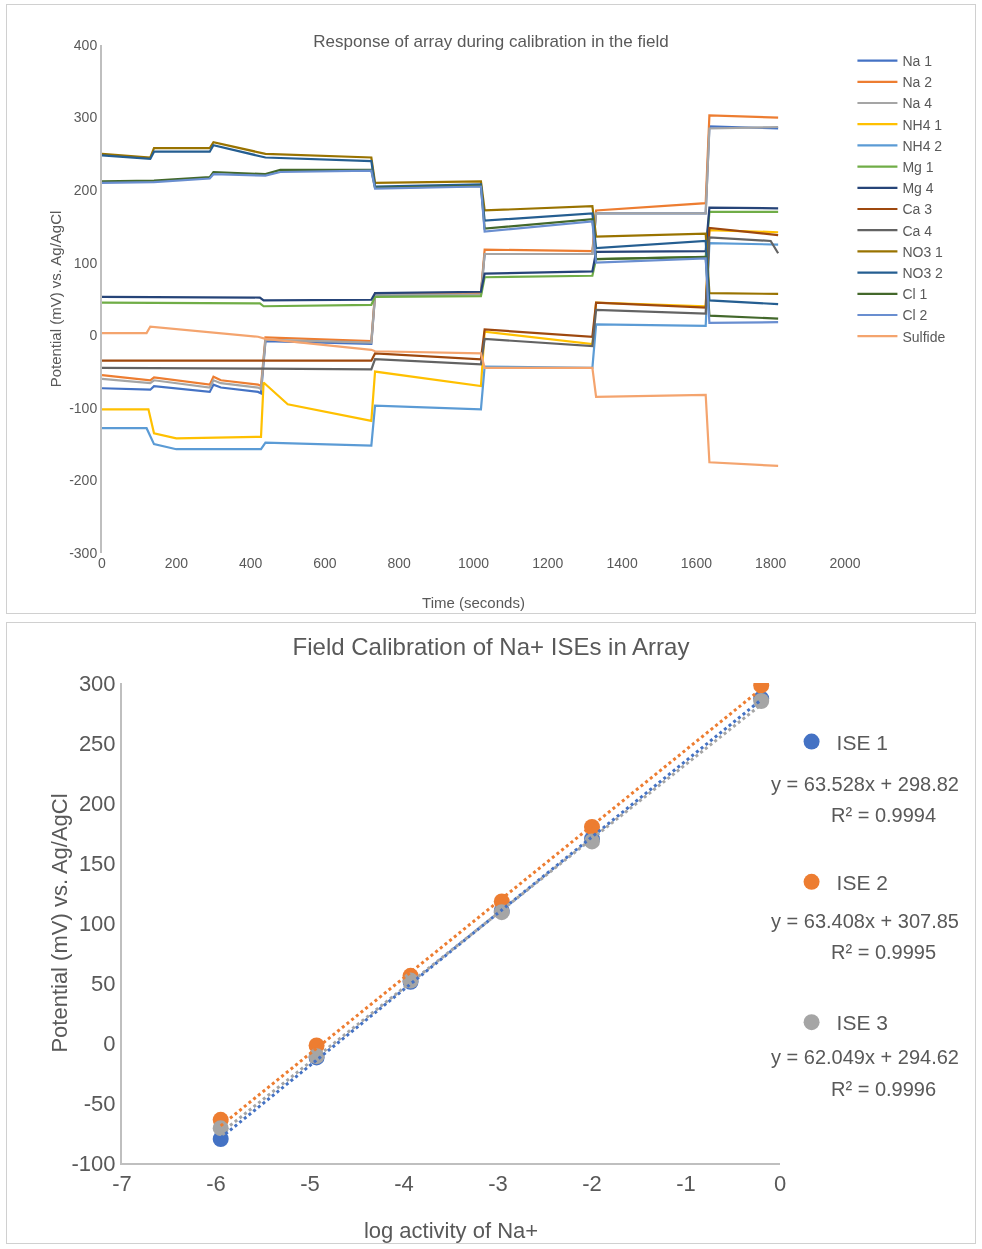 This screenshot has width=982, height=1249. I want to click on x-tick-label: 800, so click(399, 563).